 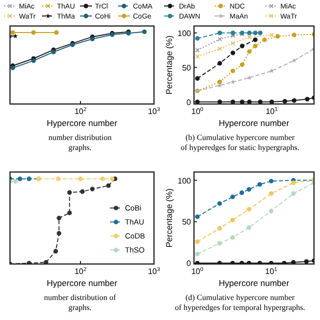 I want to click on text: (b) Cumulative hypercore number, so click(x=240, y=137).